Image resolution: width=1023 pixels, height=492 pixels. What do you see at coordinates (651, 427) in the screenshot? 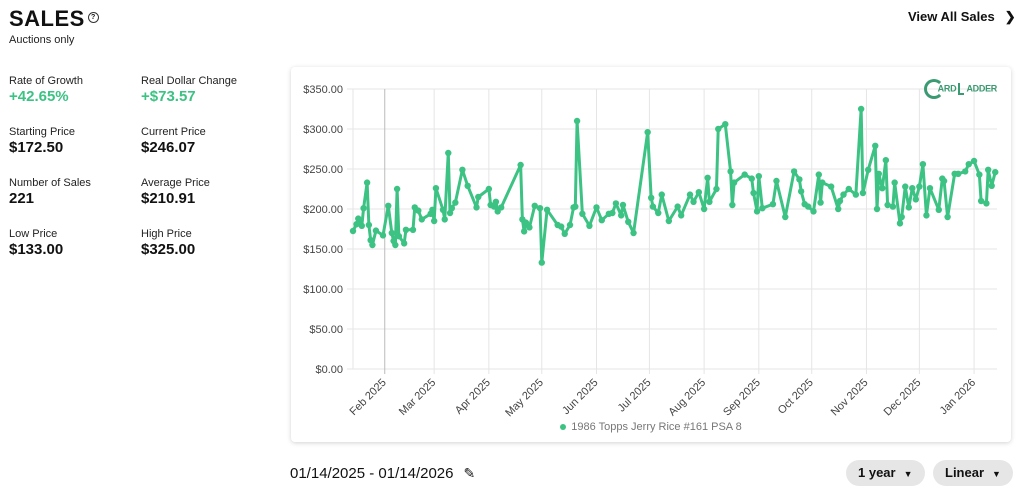
I see `chart-legend: 1986 Topps Jerry Rice #161 PSA 8` at bounding box center [651, 427].